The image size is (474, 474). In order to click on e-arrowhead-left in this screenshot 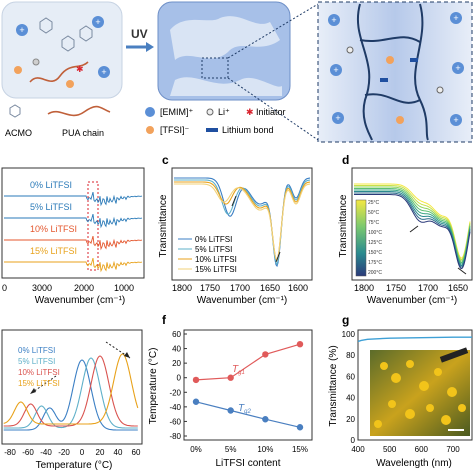, I will do `click(33, 391)`.